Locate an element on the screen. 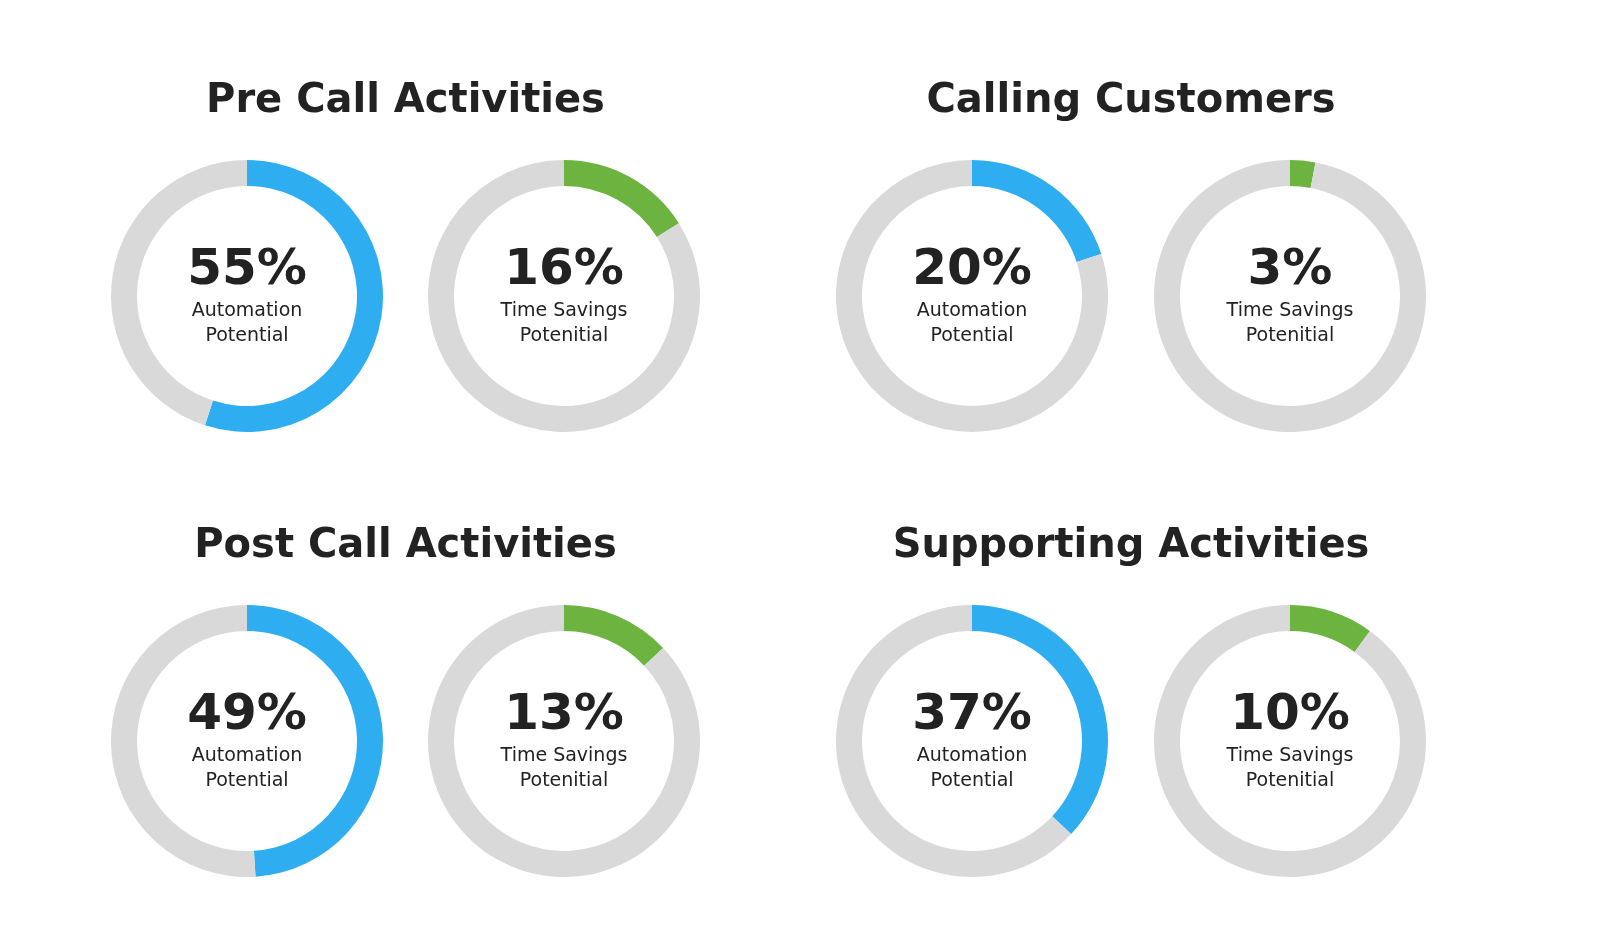  chart-title: Post Call Activities is located at coordinates (405, 543).